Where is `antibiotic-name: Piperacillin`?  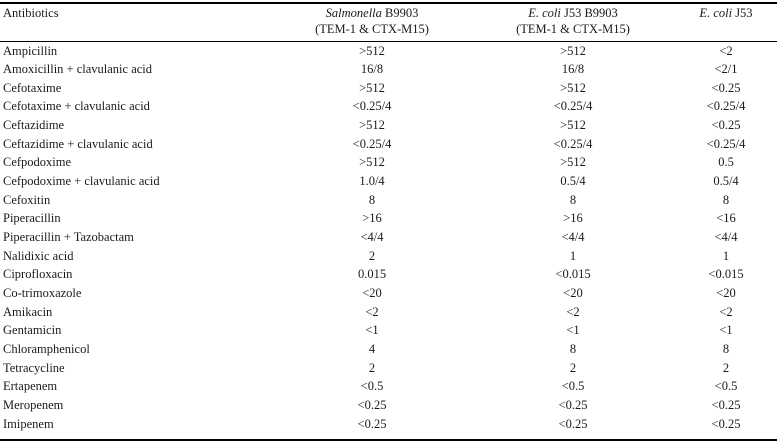
antibiotic-name: Piperacillin is located at coordinates (32, 218).